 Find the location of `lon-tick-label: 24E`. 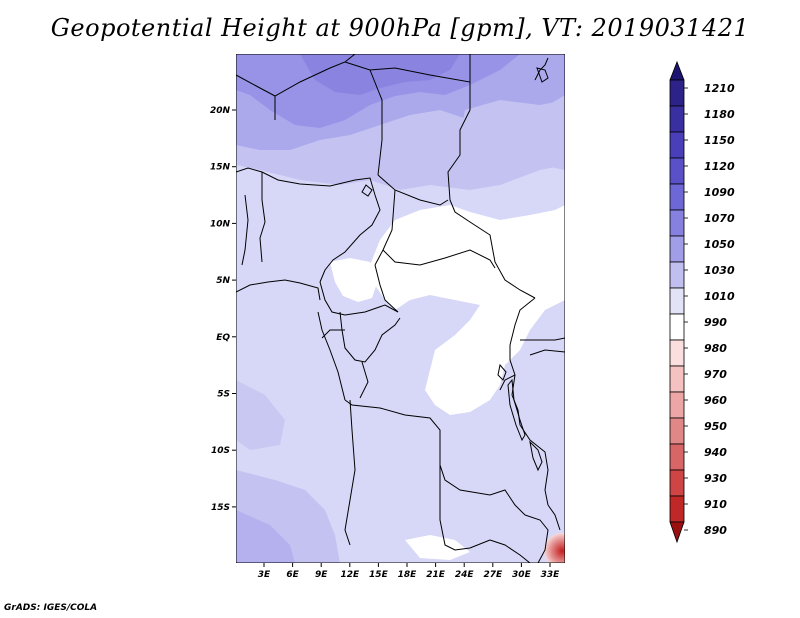

lon-tick-label: 24E is located at coordinates (465, 575).